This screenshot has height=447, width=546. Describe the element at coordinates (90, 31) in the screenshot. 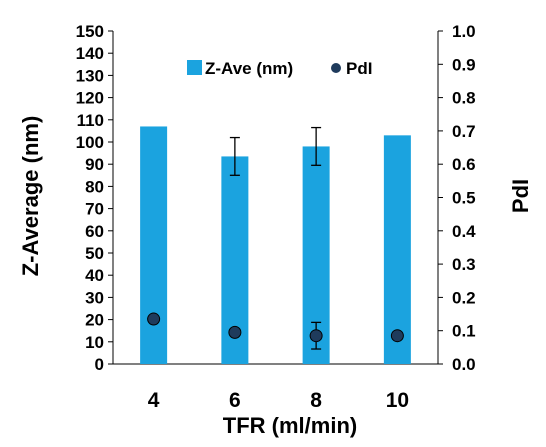

I see `left-tick-label: 150` at that location.